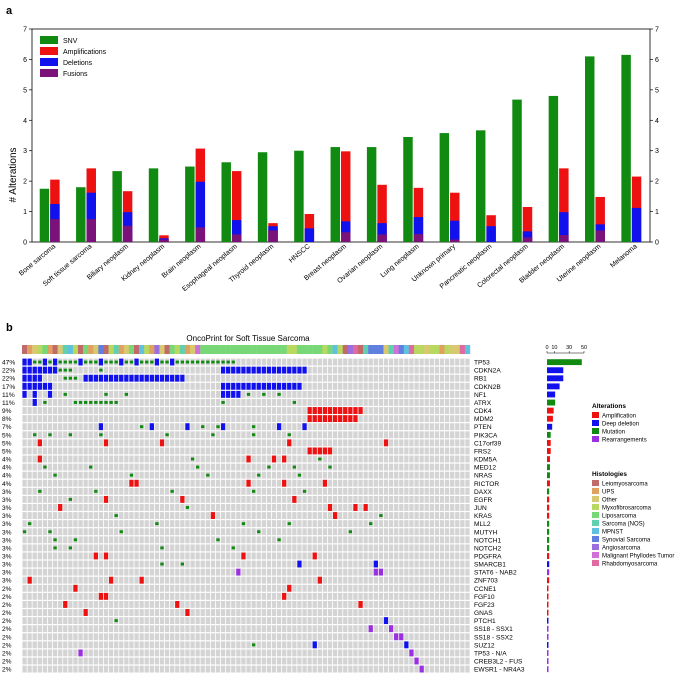 Image resolution: width=685 pixels, height=673 pixels. Describe the element at coordinates (7, 451) in the screenshot. I see `gene-percent-label: 5%` at that location.